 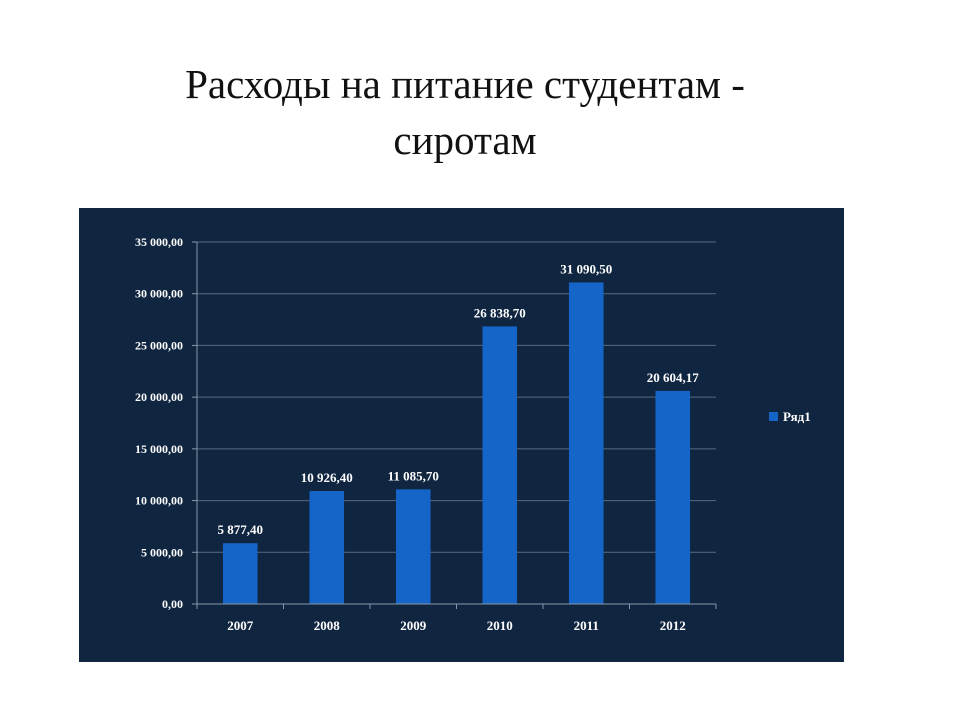 What do you see at coordinates (159, 501) in the screenshot?
I see `y-tick-label: 10 000,00` at bounding box center [159, 501].